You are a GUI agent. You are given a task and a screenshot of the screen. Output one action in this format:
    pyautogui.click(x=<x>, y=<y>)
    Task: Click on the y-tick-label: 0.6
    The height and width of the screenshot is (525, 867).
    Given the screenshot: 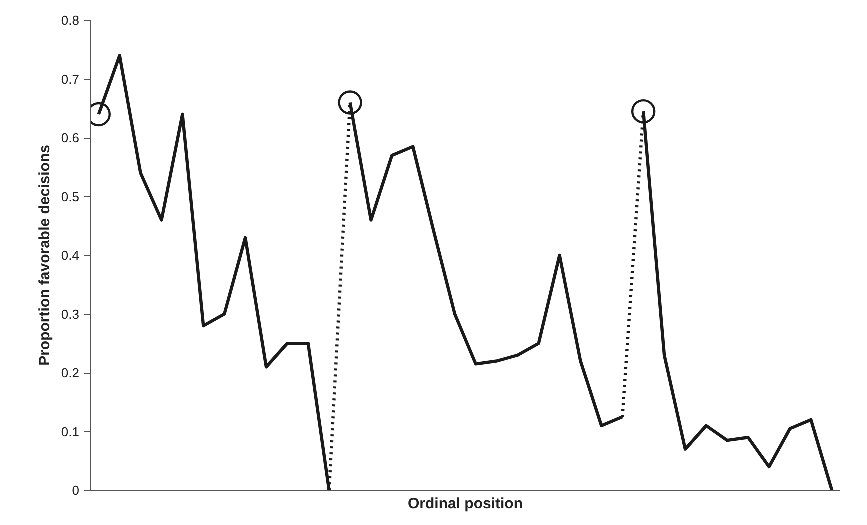 What is the action you would take?
    pyautogui.click(x=70, y=138)
    